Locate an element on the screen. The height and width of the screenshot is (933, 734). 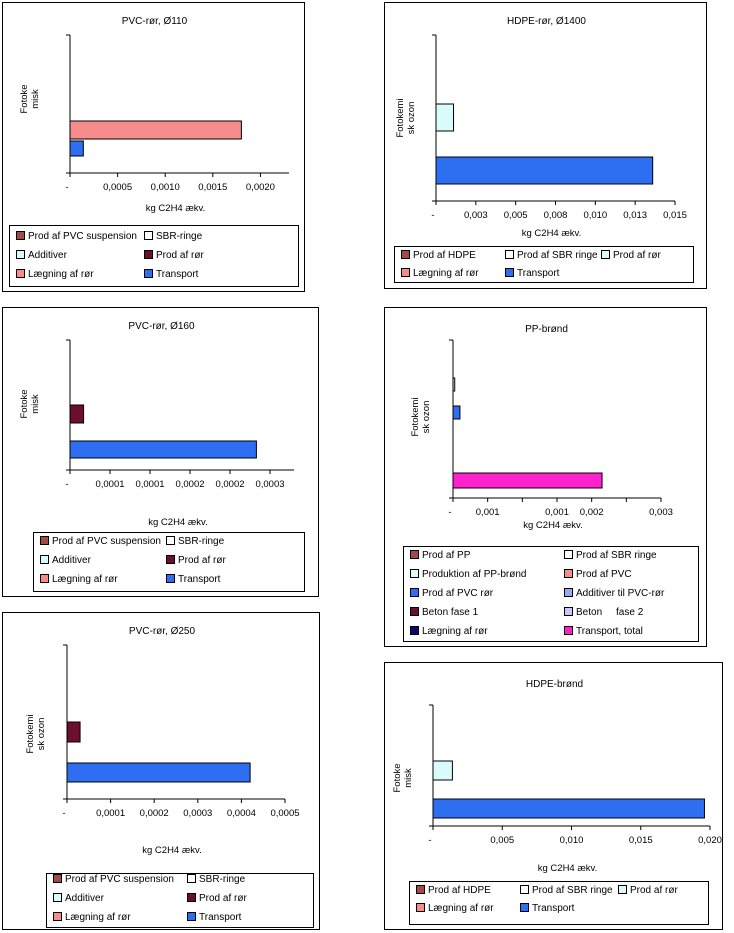
legend-item: Beton fase 1 is located at coordinates (444, 612).